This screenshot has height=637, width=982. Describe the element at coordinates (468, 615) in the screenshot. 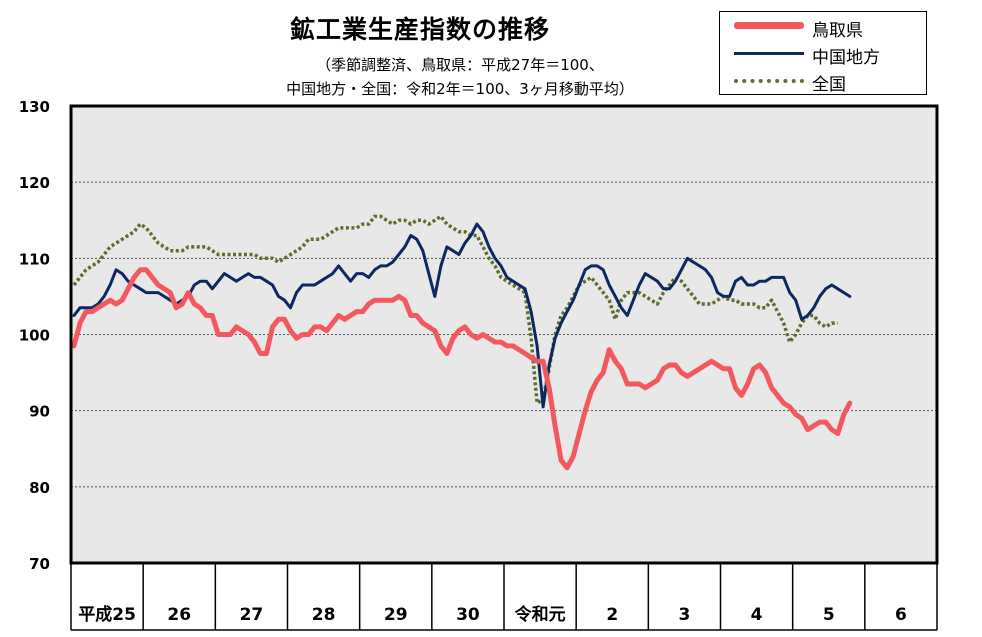

I see `x-tick-label-5: 30` at that location.